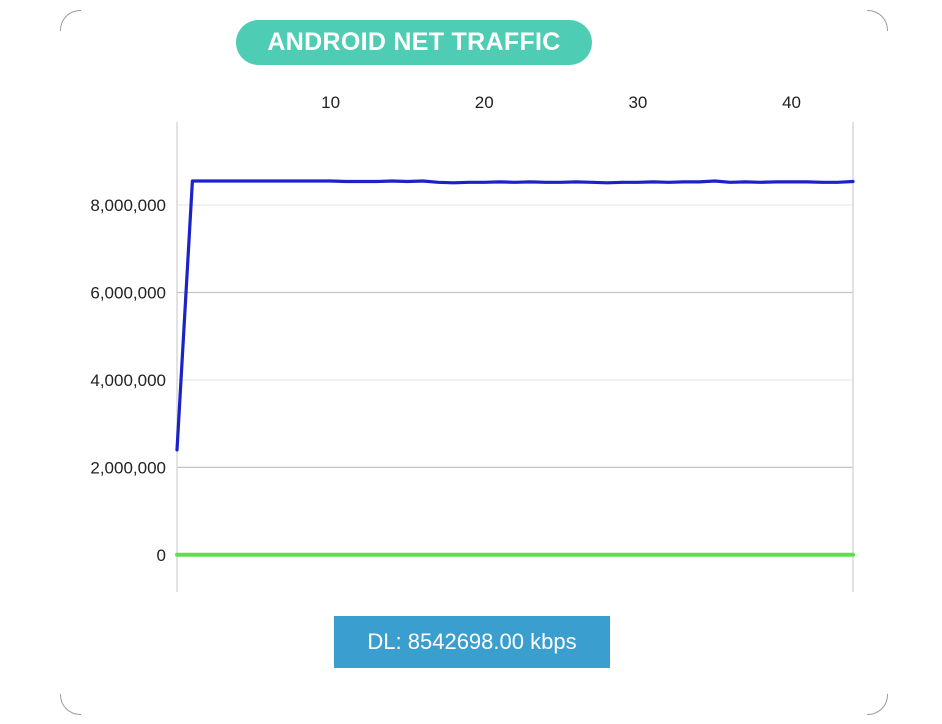 The image size is (942, 724). Describe the element at coordinates (484, 102) in the screenshot. I see `x-tick-label: 20` at that location.